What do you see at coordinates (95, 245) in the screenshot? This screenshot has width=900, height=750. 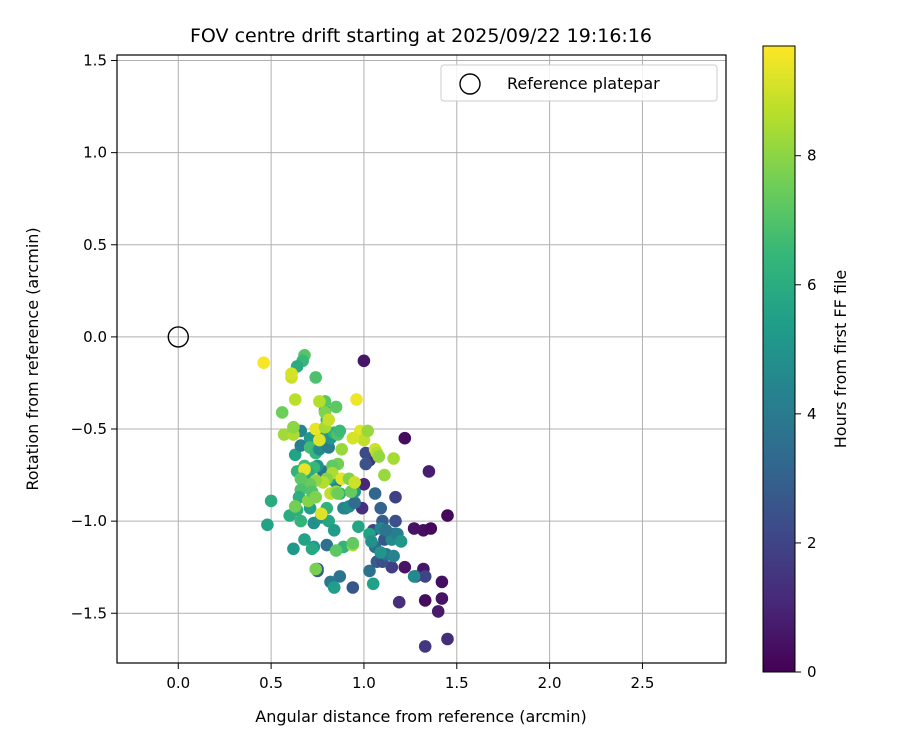 I see `y-tick-label: 0.5` at bounding box center [95, 245].